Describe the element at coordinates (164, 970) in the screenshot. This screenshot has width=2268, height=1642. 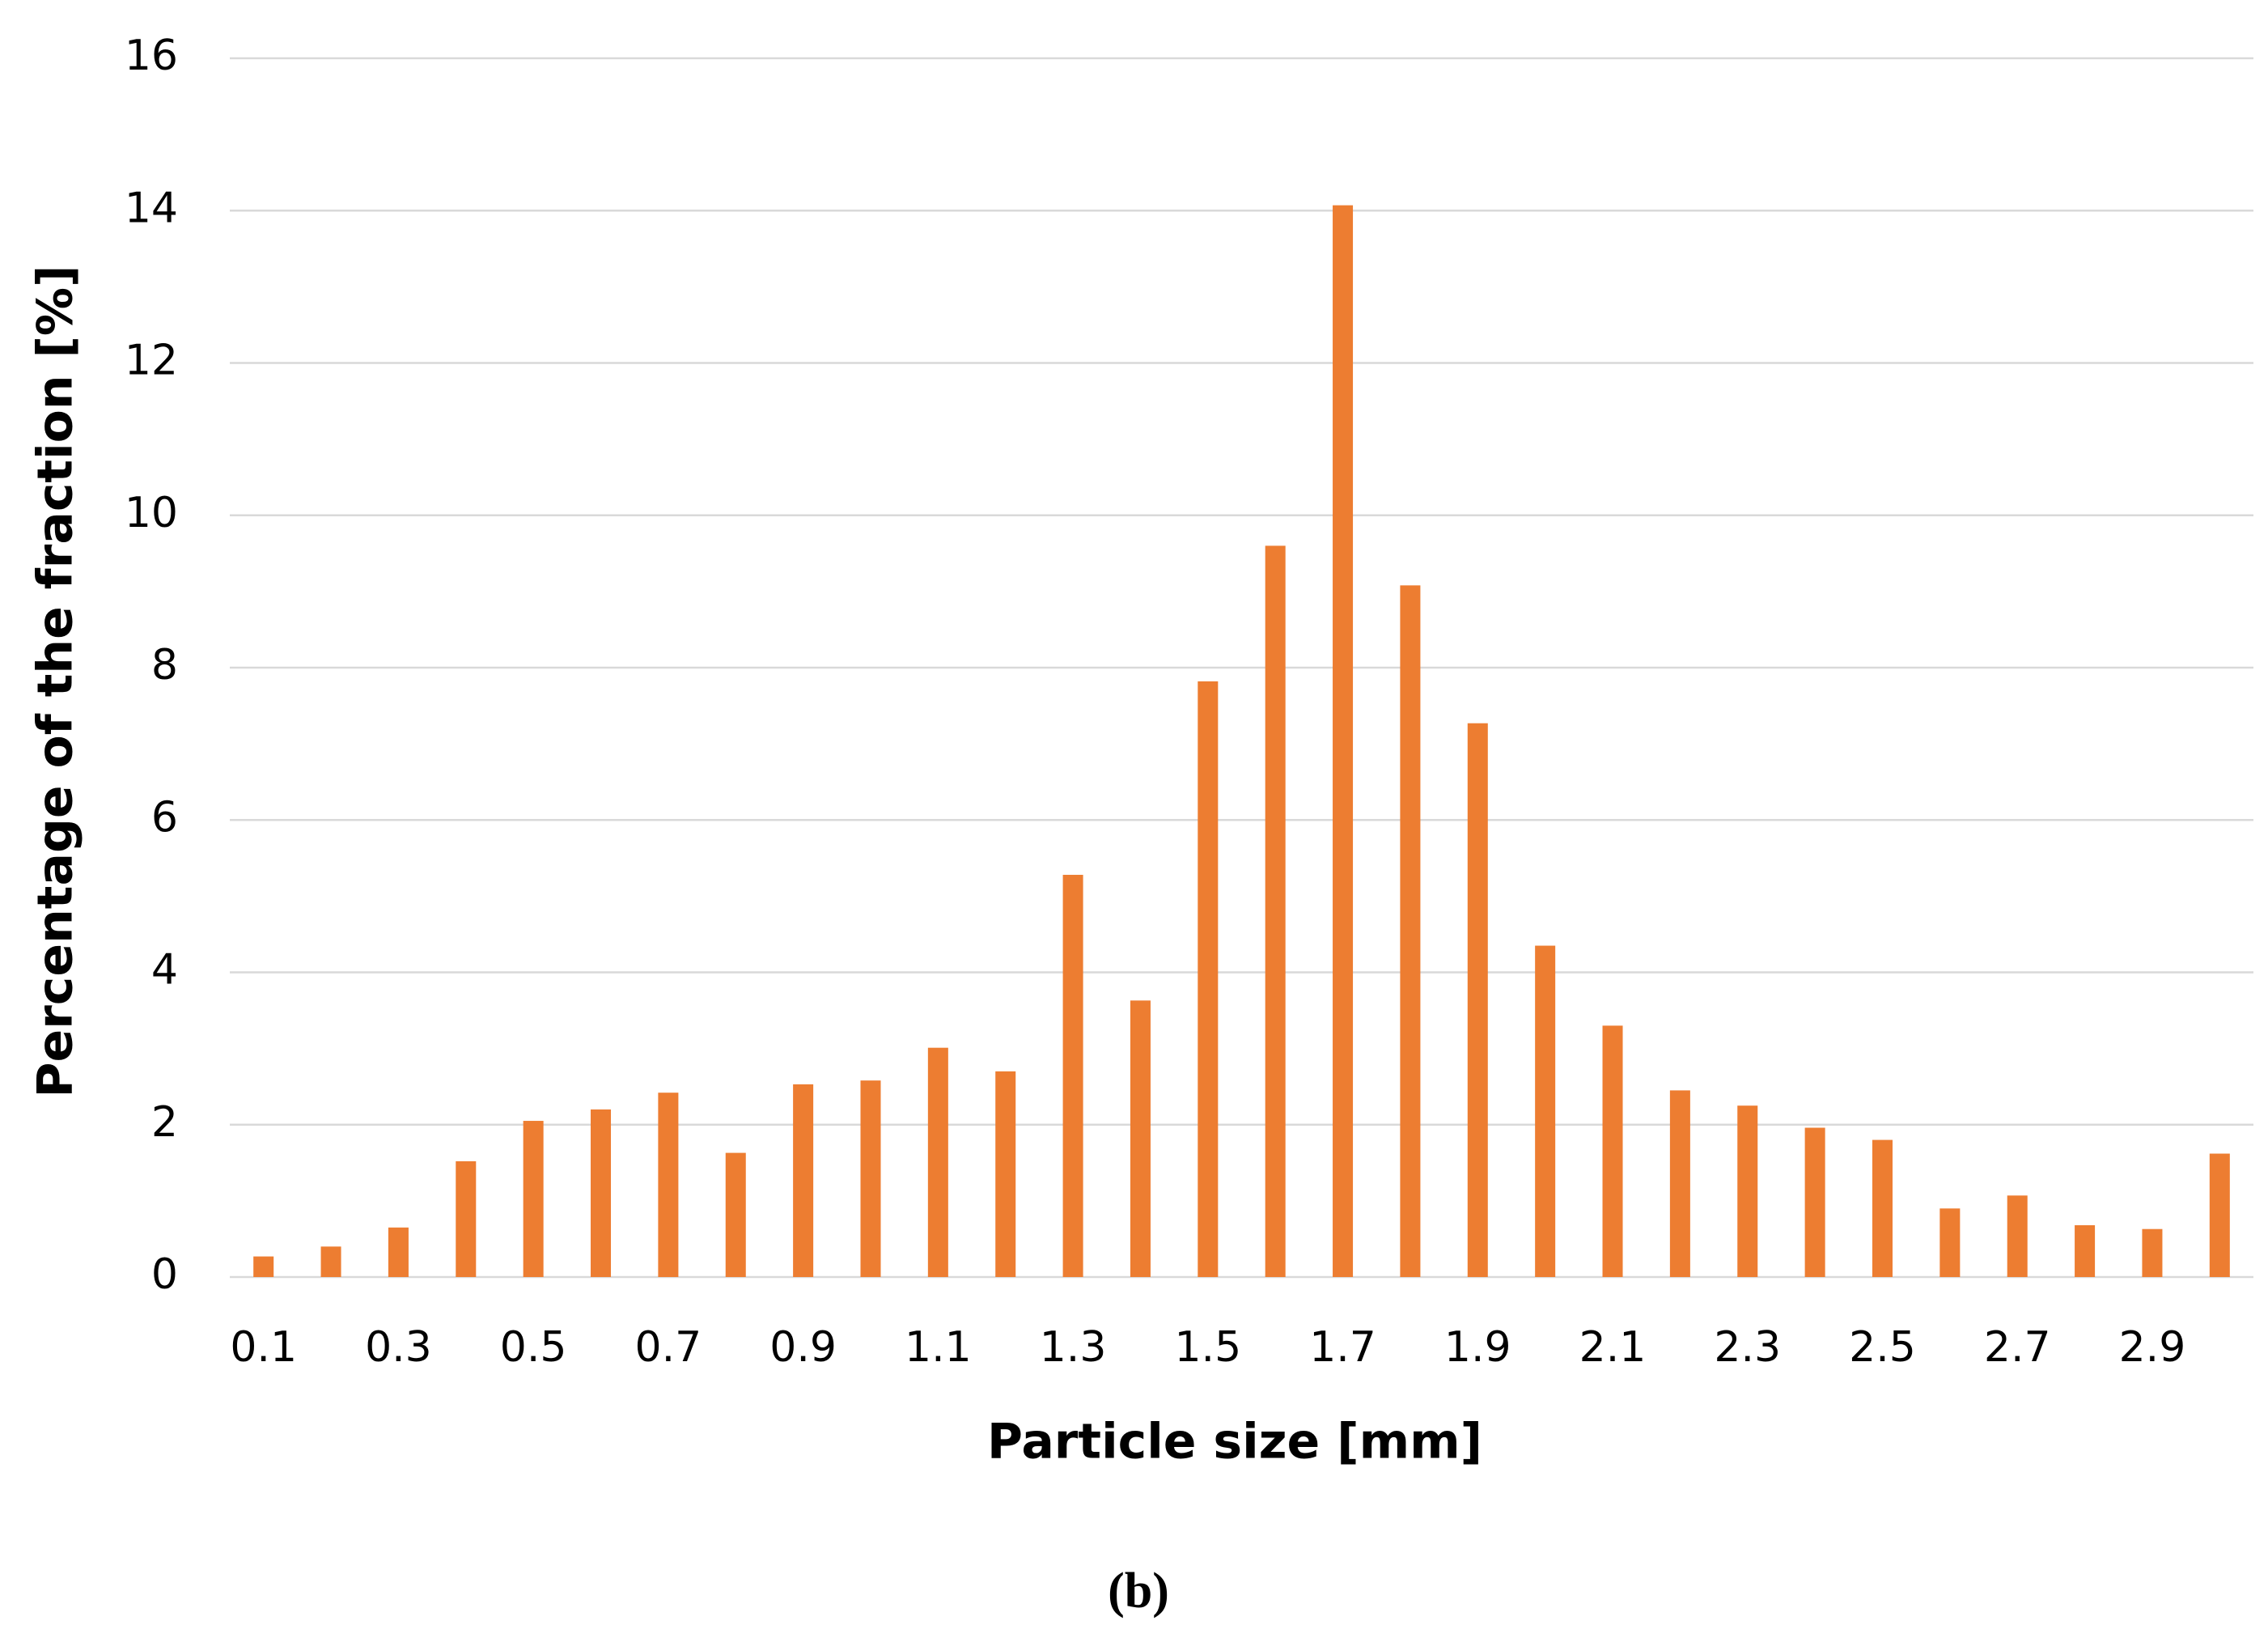
I see `y-tick-label: 4` at that location.